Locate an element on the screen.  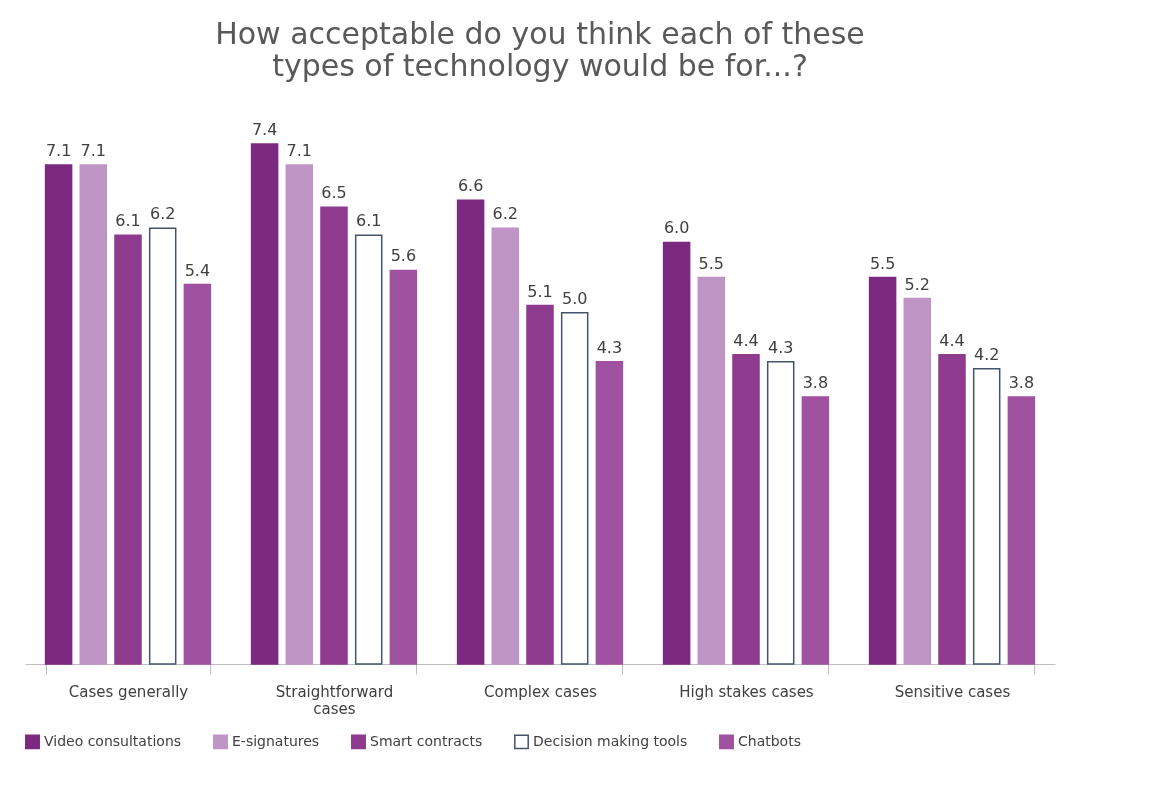
data-label: 4.2 is located at coordinates (986, 354).